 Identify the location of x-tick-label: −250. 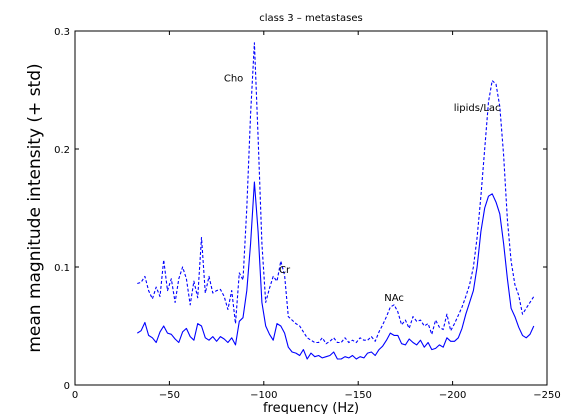
(546, 395).